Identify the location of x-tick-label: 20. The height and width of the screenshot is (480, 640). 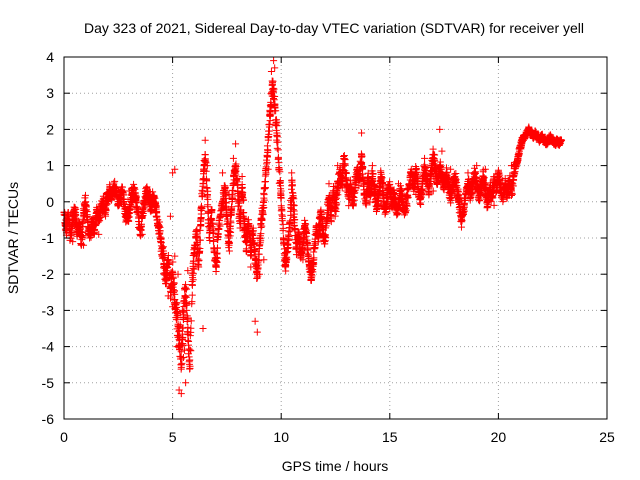
(499, 437).